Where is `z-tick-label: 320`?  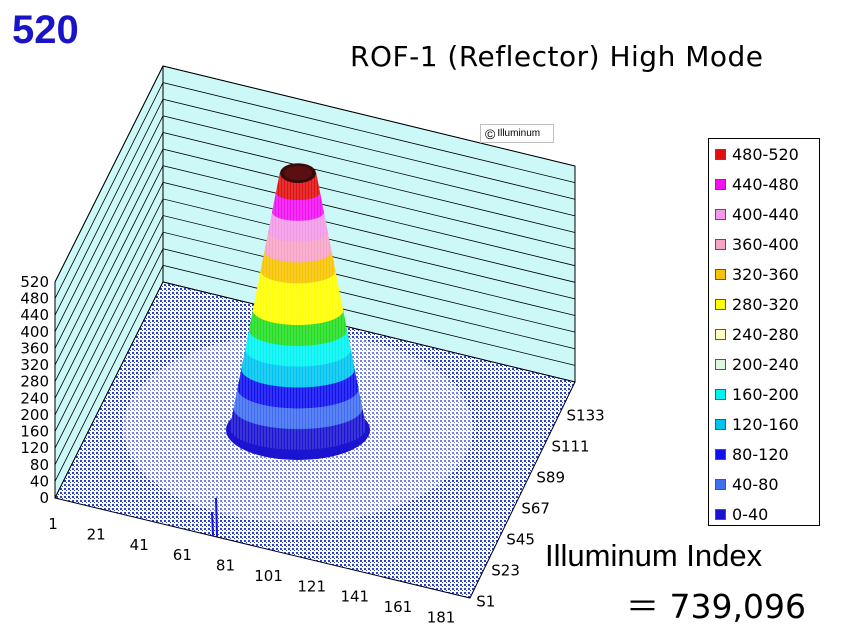
z-tick-label: 320 is located at coordinates (34, 365).